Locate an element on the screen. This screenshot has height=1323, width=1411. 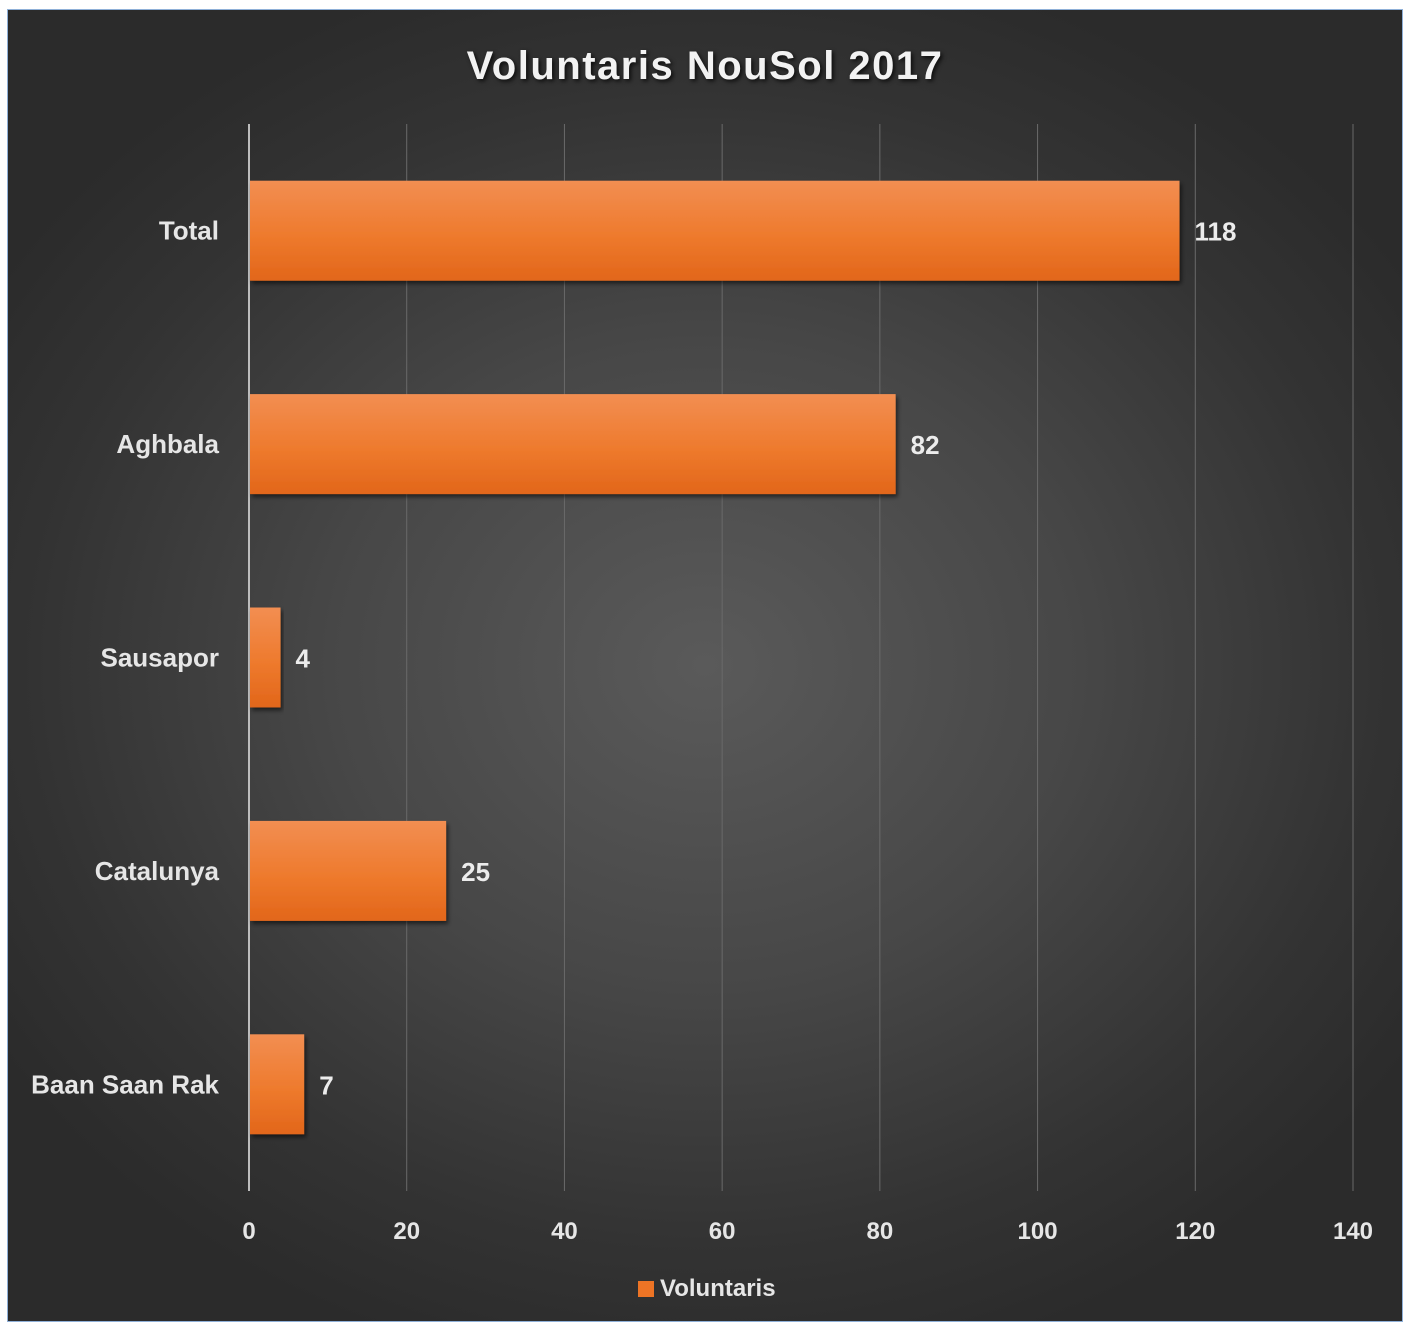
x-tick-label-80: 80 is located at coordinates (880, 1231).